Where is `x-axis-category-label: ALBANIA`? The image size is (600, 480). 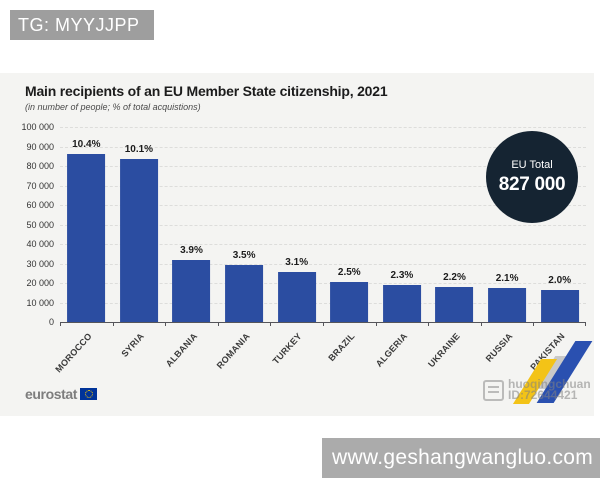 x-axis-category-label: ALBANIA is located at coordinates (181, 350).